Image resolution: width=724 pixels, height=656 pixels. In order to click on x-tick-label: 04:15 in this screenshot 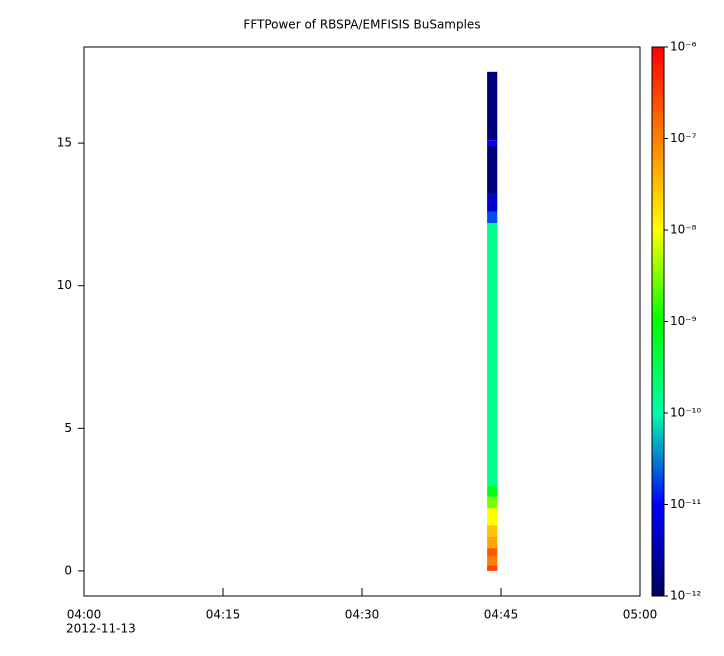, I will do `click(223, 615)`.